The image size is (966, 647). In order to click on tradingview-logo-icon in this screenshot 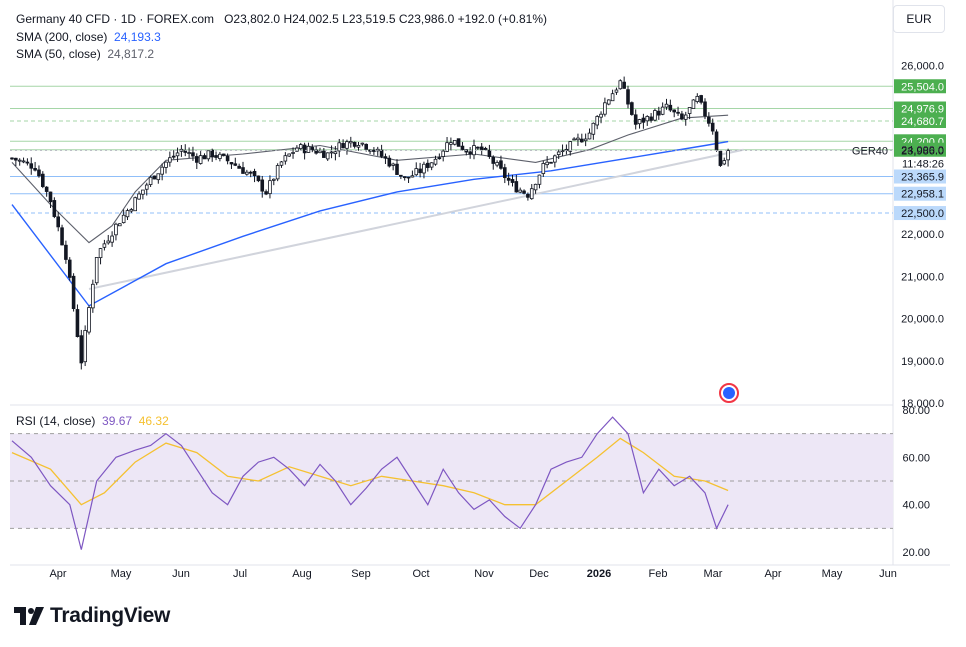, I will do `click(29, 616)`.